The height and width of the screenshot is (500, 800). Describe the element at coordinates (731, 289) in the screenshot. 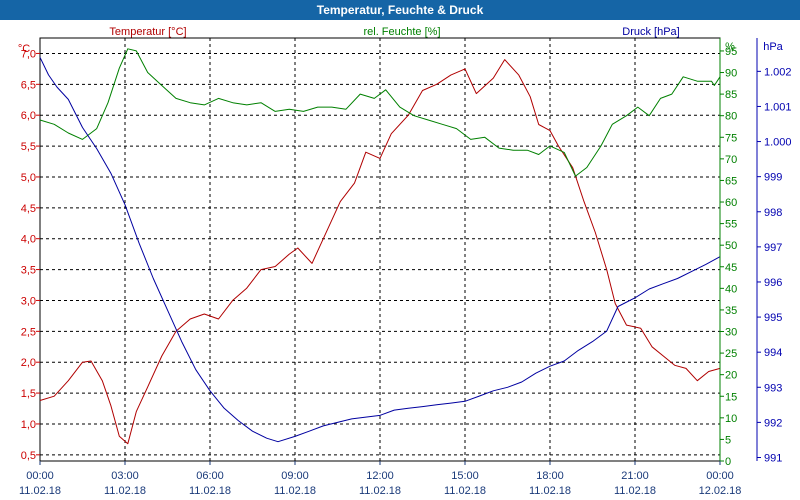

I see `humidity-tick-label: 40` at that location.